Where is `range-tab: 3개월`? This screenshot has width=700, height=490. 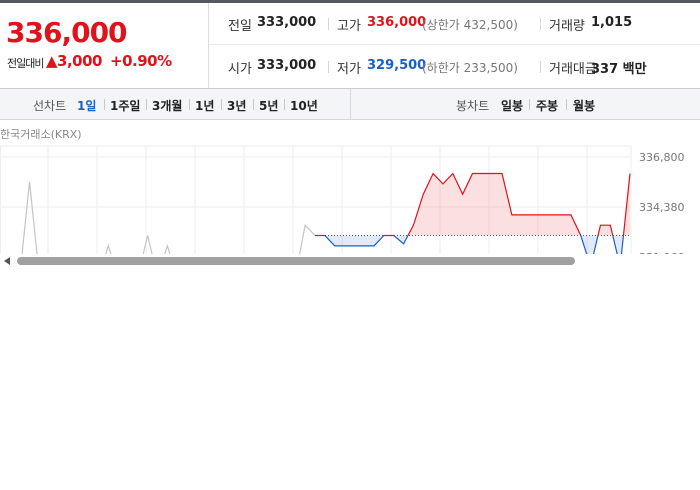
range-tab: 3개월 is located at coordinates (167, 106).